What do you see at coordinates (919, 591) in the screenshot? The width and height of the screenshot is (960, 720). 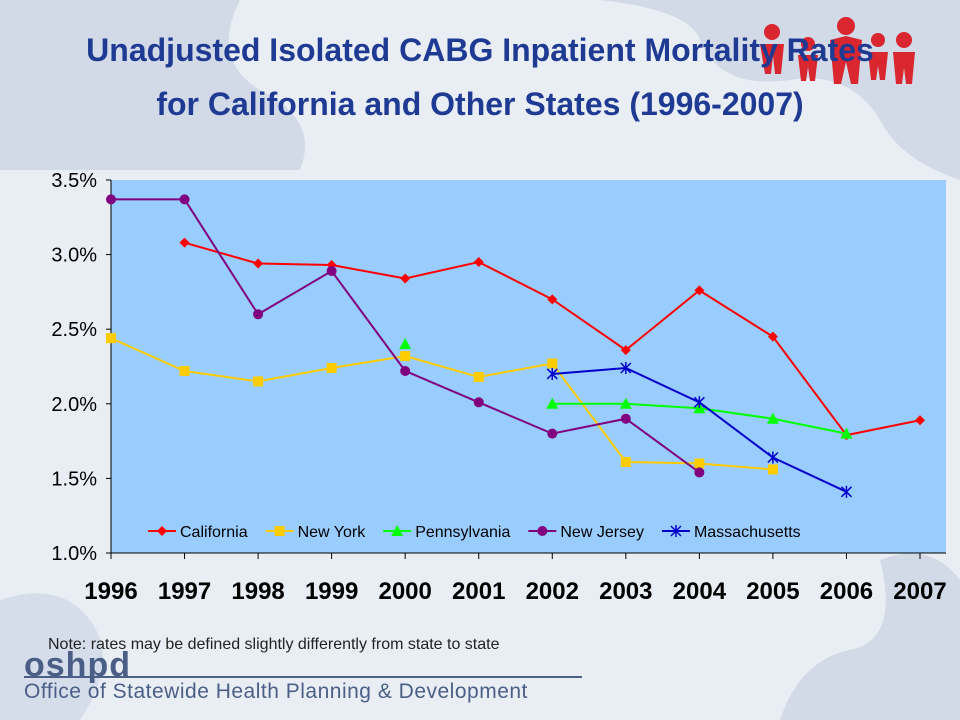 I see `x-tick-label: 2007` at bounding box center [919, 591].